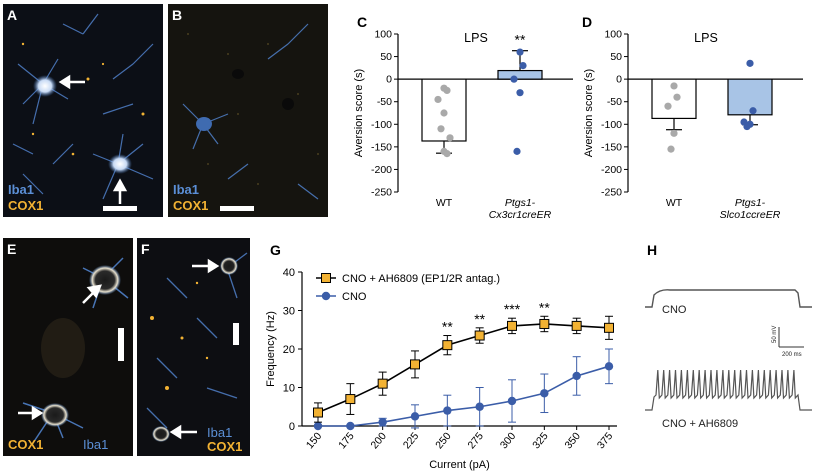  Describe the element at coordinates (587, 22) in the screenshot. I see `panel-label: D` at that location.